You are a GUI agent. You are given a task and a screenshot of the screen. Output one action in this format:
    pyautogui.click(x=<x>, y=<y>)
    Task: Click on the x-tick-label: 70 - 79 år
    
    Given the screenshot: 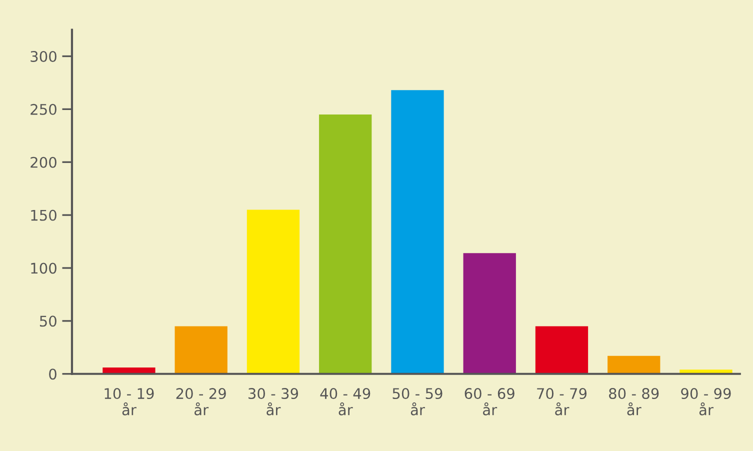 What is the action you would take?
    pyautogui.click(x=562, y=402)
    